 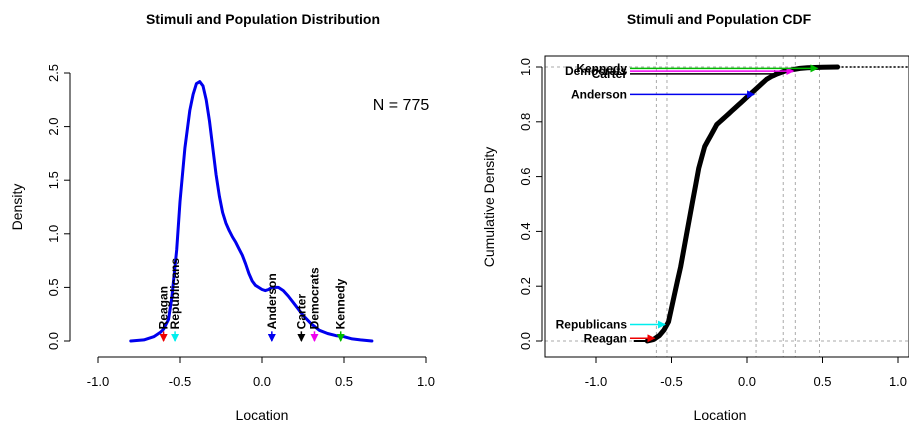 I want to click on density-label-republicans: Republicans, so click(x=175, y=294).